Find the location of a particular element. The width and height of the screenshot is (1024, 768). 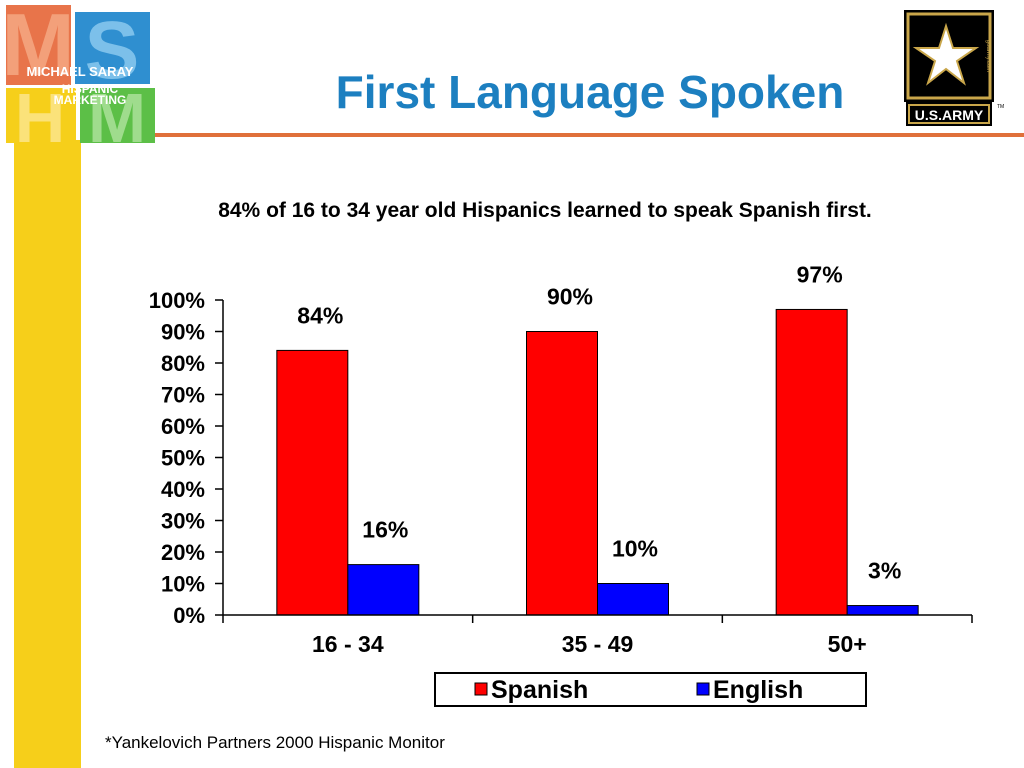

y-tick-label: 30% is located at coordinates (183, 521).